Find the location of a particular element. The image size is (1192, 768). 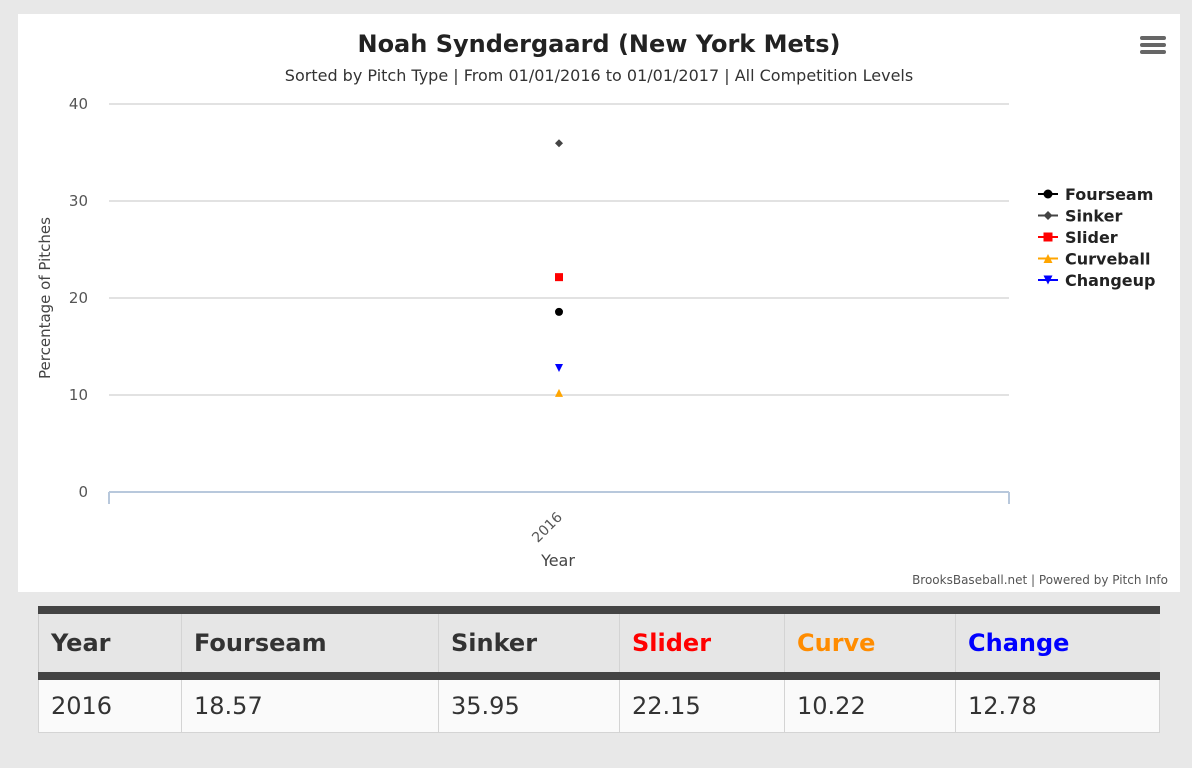

cell-curve: 10.22 is located at coordinates (870, 704).